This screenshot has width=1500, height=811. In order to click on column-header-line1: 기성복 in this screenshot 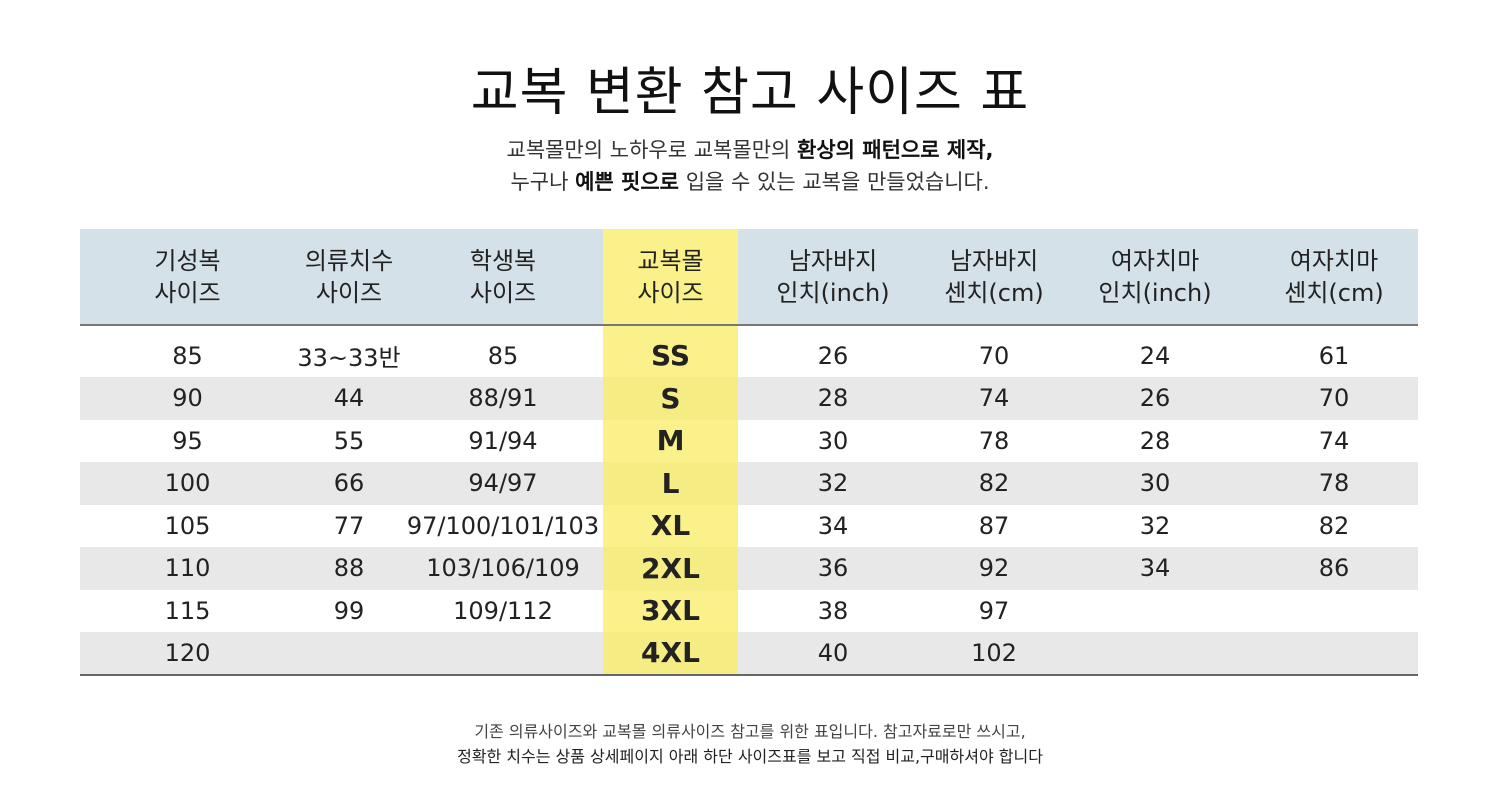, I will do `click(187, 260)`.